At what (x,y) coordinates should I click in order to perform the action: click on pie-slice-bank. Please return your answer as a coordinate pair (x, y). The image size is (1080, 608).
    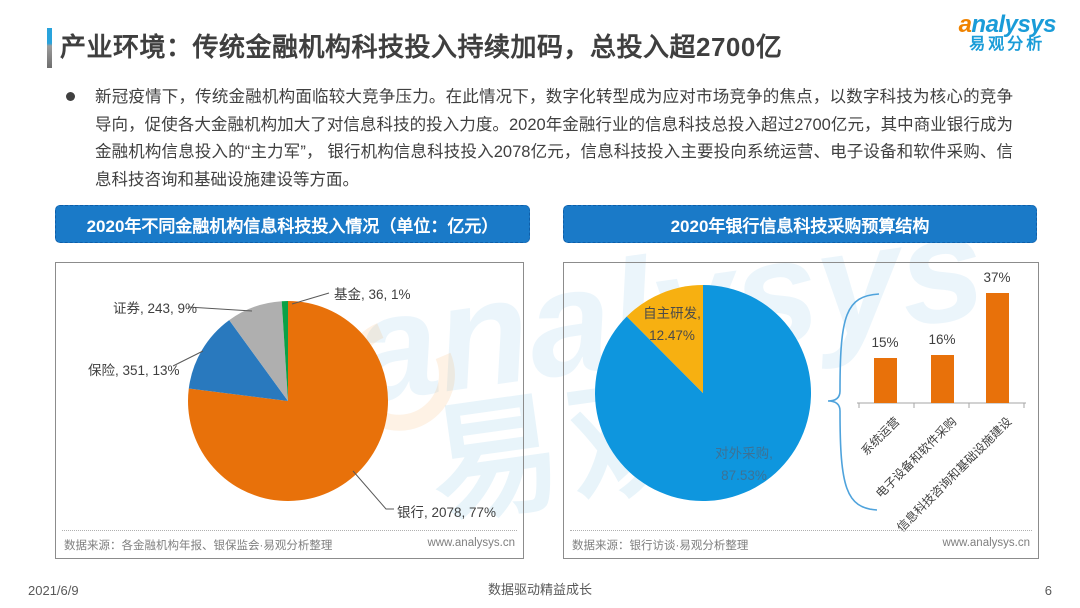
    Looking at the image, I should click on (288, 401).